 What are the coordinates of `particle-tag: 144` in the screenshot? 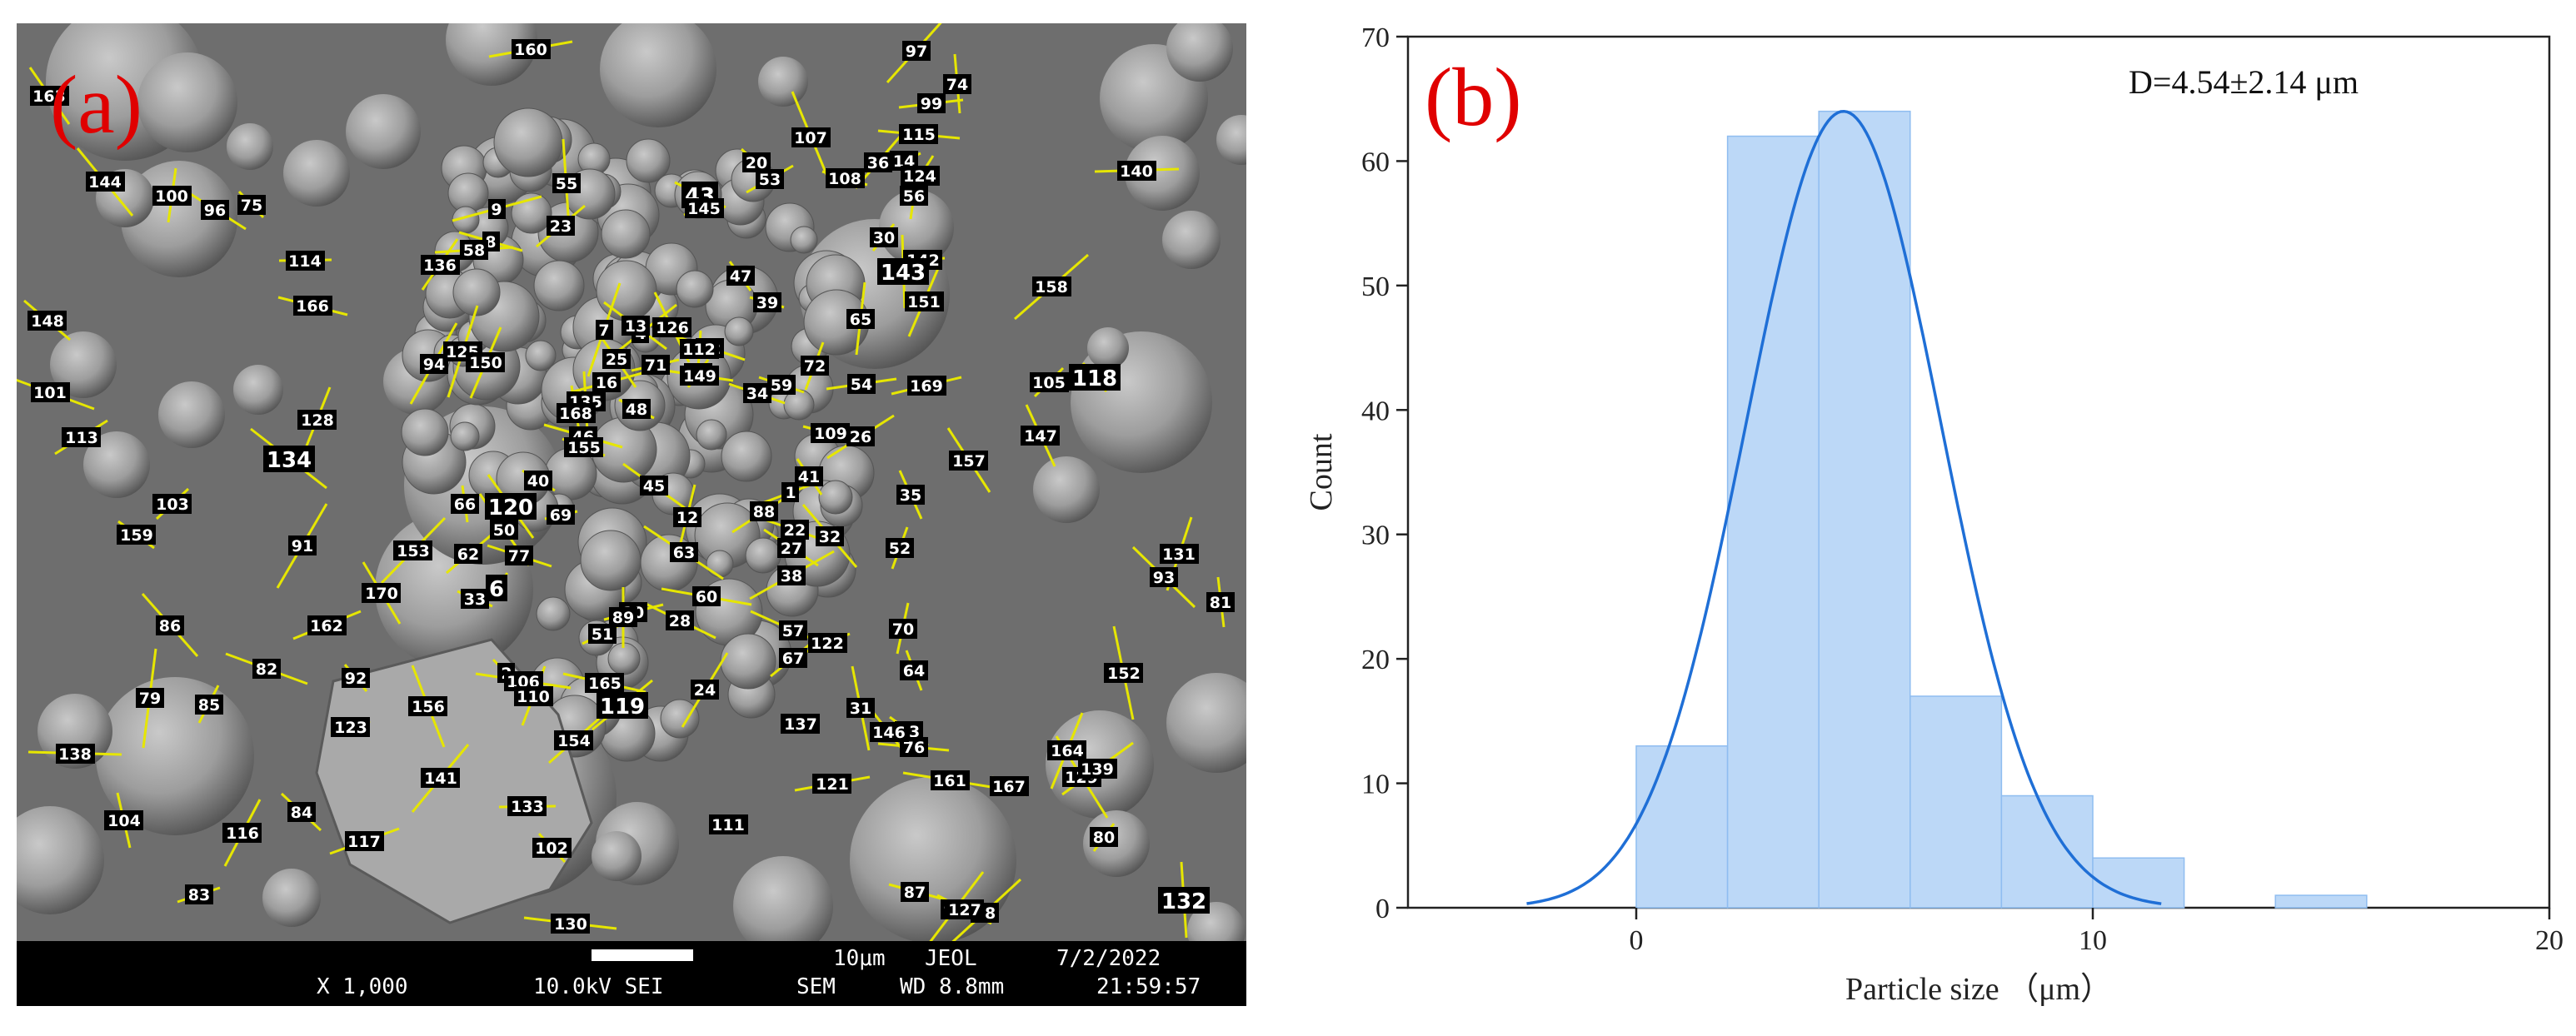 It's located at (105, 182).